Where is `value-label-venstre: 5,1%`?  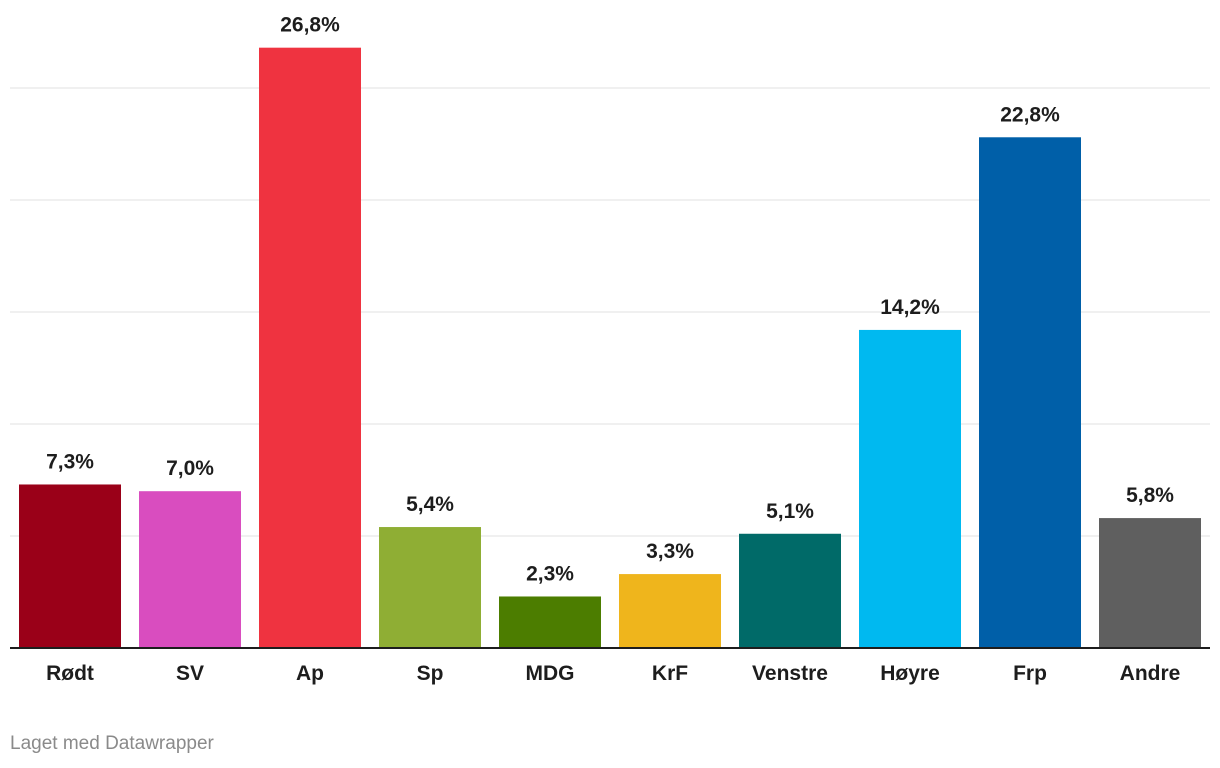
value-label-venstre: 5,1% is located at coordinates (790, 511).